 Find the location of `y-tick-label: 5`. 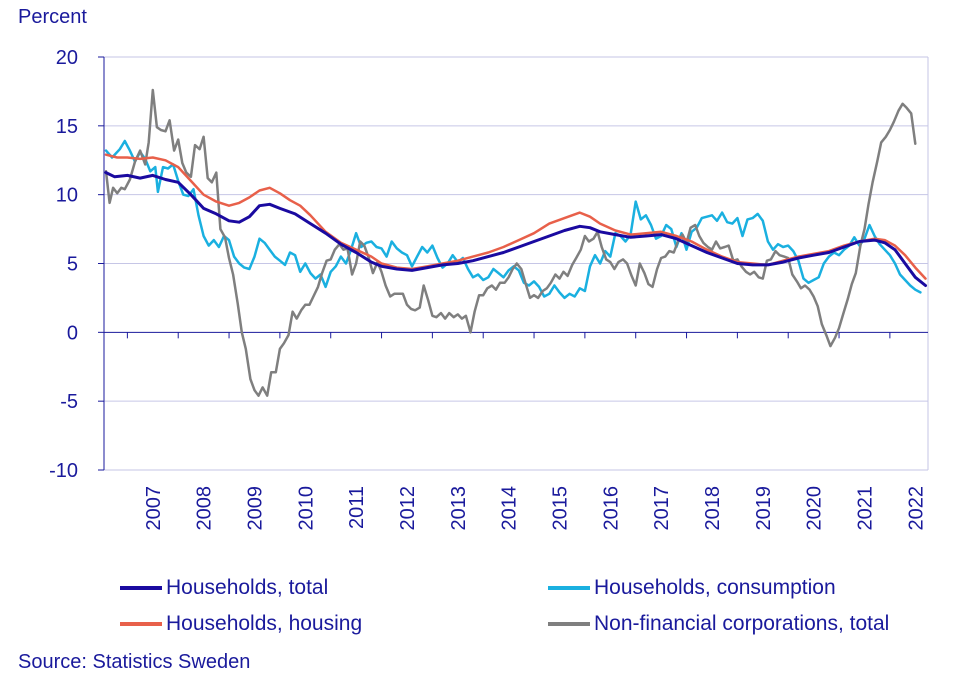

y-tick-label: 5 is located at coordinates (72, 265).